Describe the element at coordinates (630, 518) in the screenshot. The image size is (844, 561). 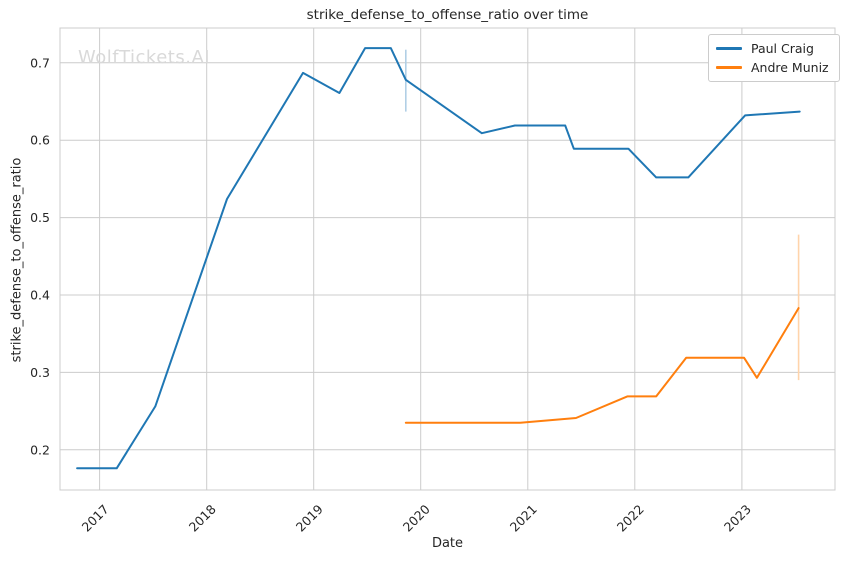
I see `x-tick-label: 2022` at that location.